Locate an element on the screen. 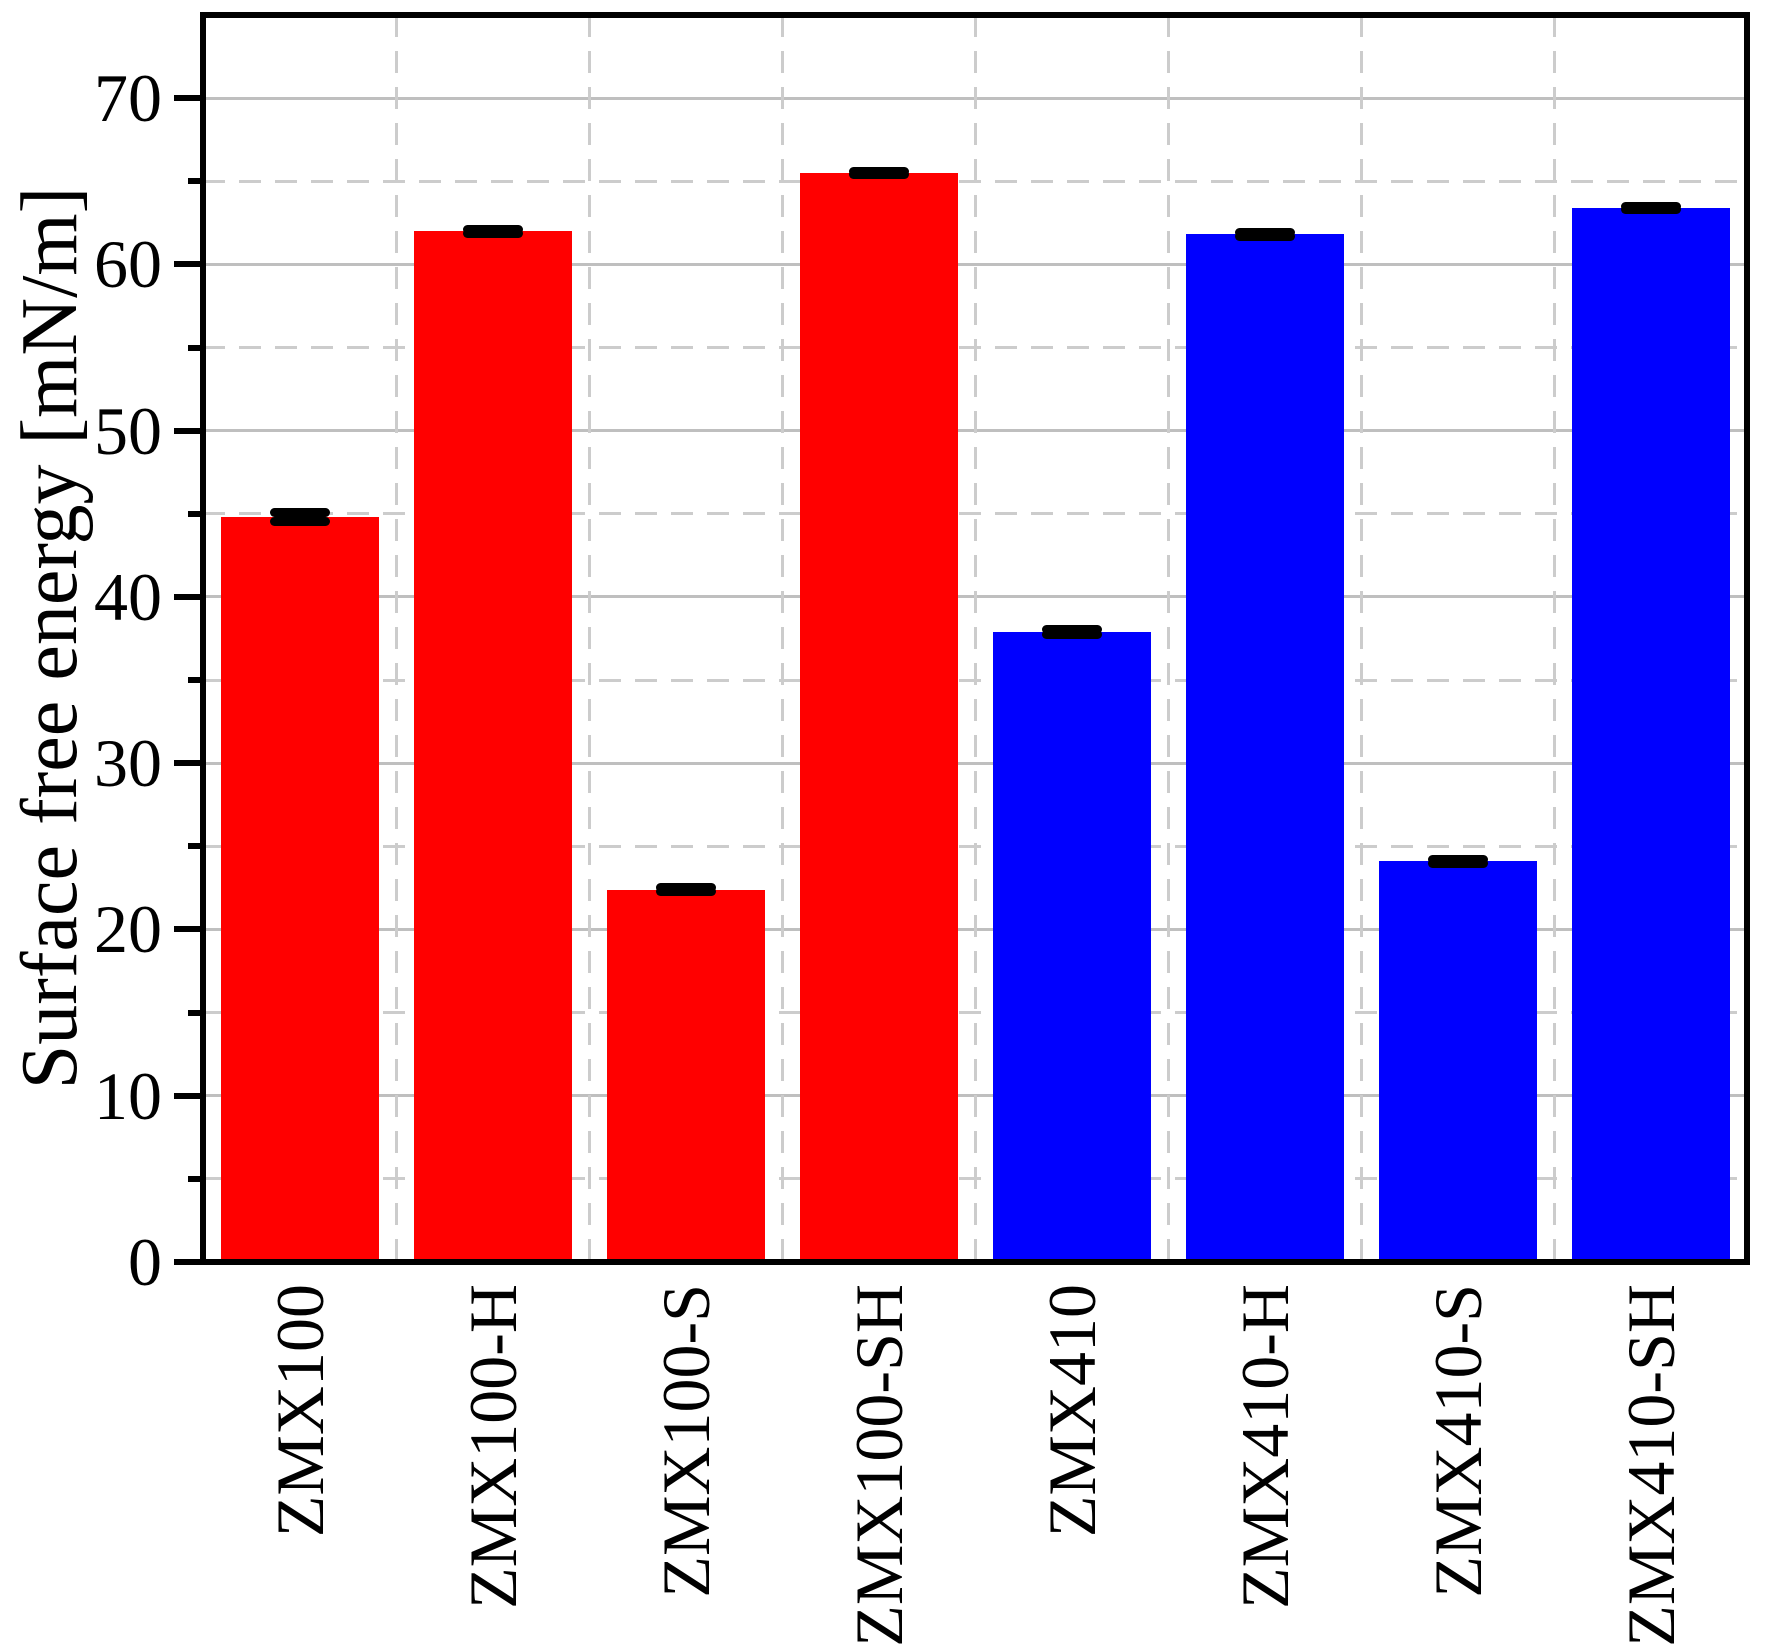 This screenshot has width=1765, height=1647. x-axis-label-zmx410-sh: ZMX410-SH is located at coordinates (1650, 1465).